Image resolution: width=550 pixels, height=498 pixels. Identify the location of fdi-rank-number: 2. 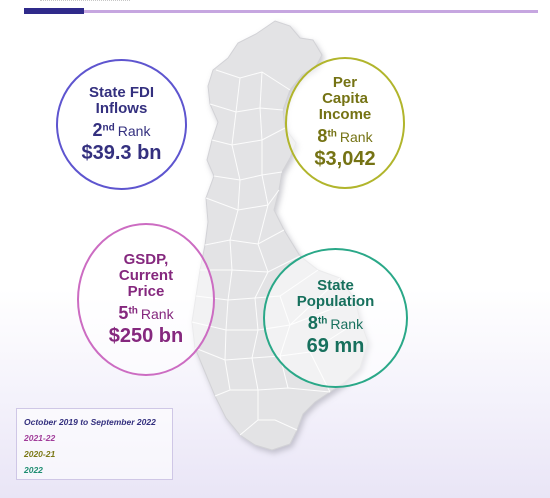
(97, 129).